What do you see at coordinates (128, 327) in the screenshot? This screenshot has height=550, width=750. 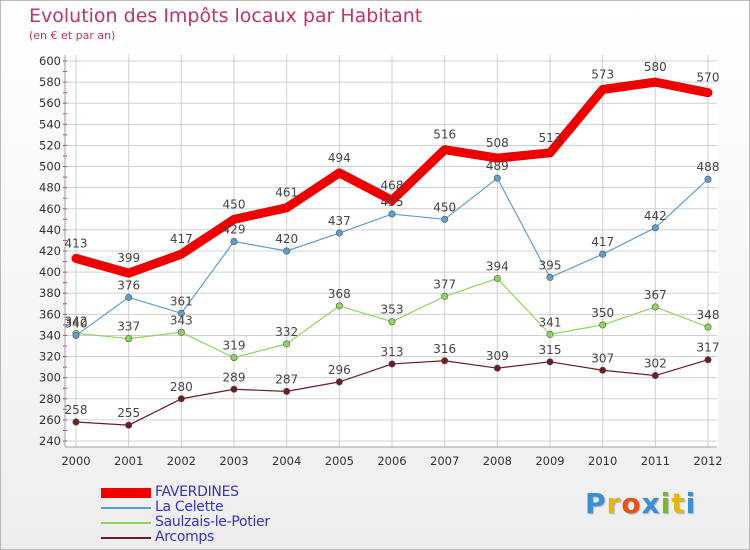 I see `data-label: 337` at bounding box center [128, 327].